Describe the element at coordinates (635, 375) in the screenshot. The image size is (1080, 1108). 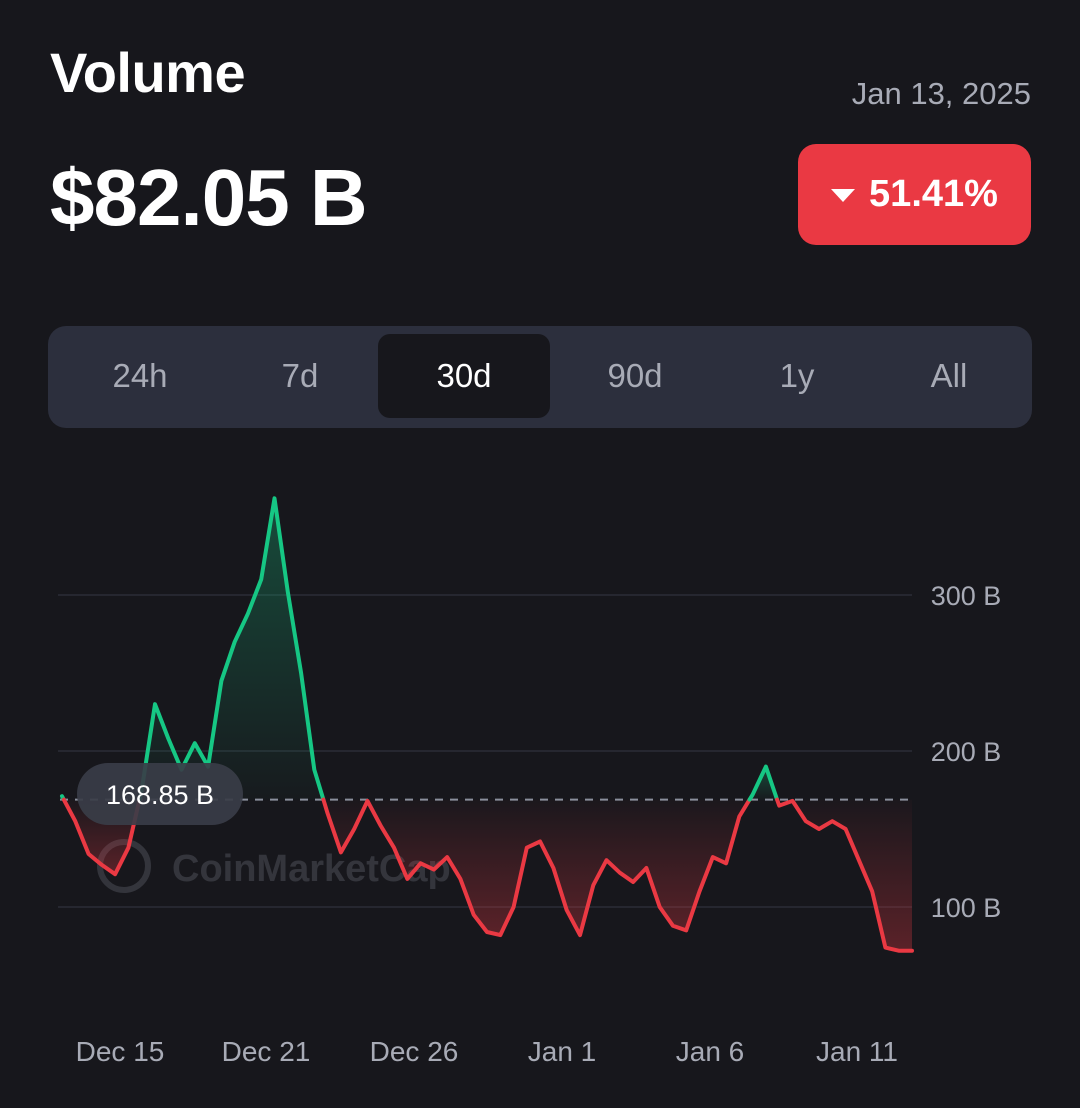
I see `tab-90d: 90d` at that location.